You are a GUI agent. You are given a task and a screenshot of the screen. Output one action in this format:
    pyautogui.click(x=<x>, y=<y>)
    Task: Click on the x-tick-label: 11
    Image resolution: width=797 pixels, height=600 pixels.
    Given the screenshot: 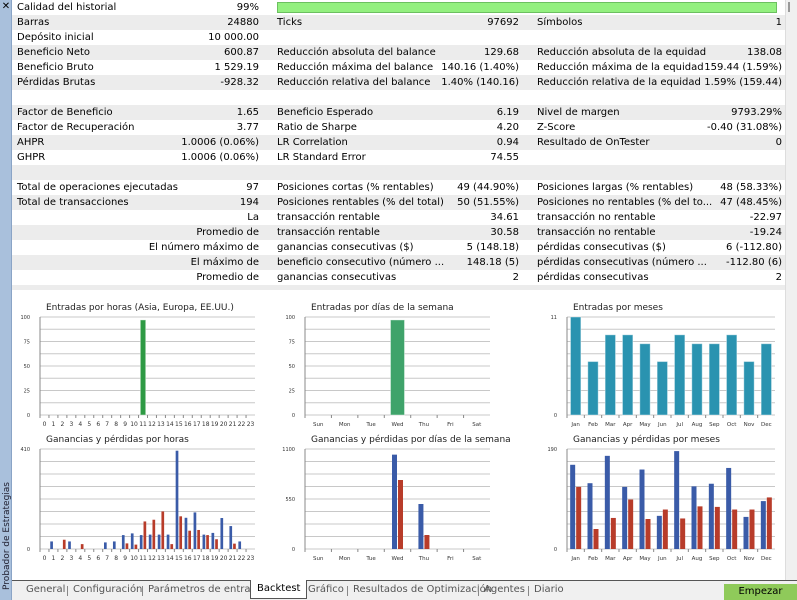 What is the action you would take?
    pyautogui.click(x=143, y=558)
    